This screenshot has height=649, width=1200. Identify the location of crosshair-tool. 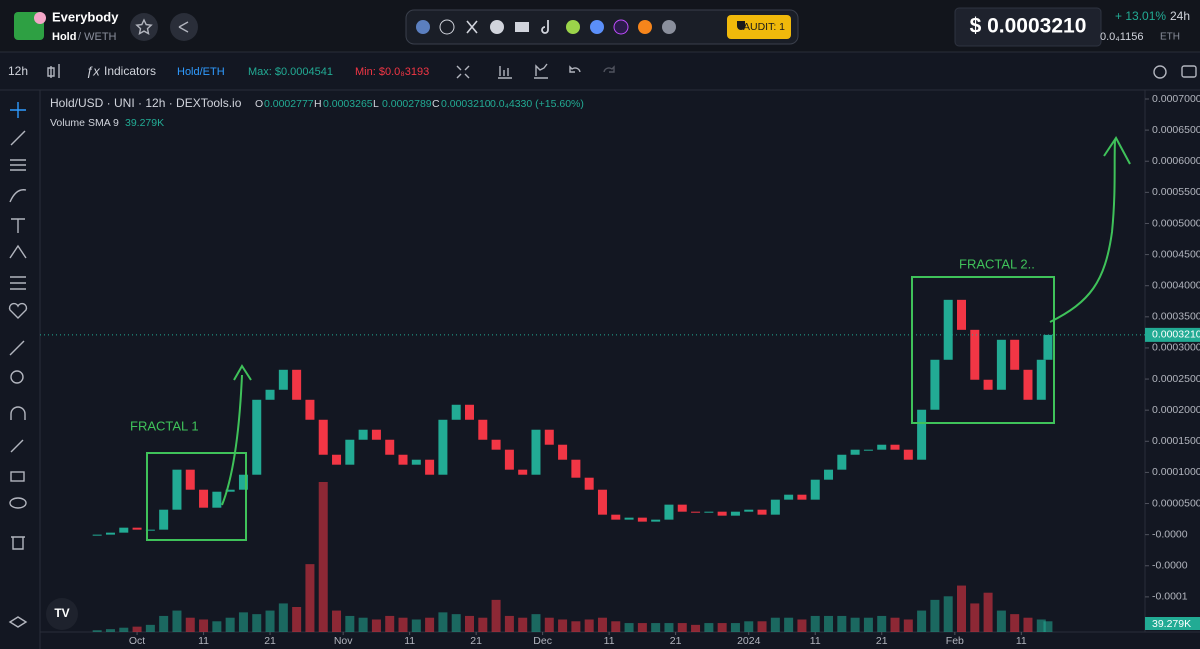
(18, 110).